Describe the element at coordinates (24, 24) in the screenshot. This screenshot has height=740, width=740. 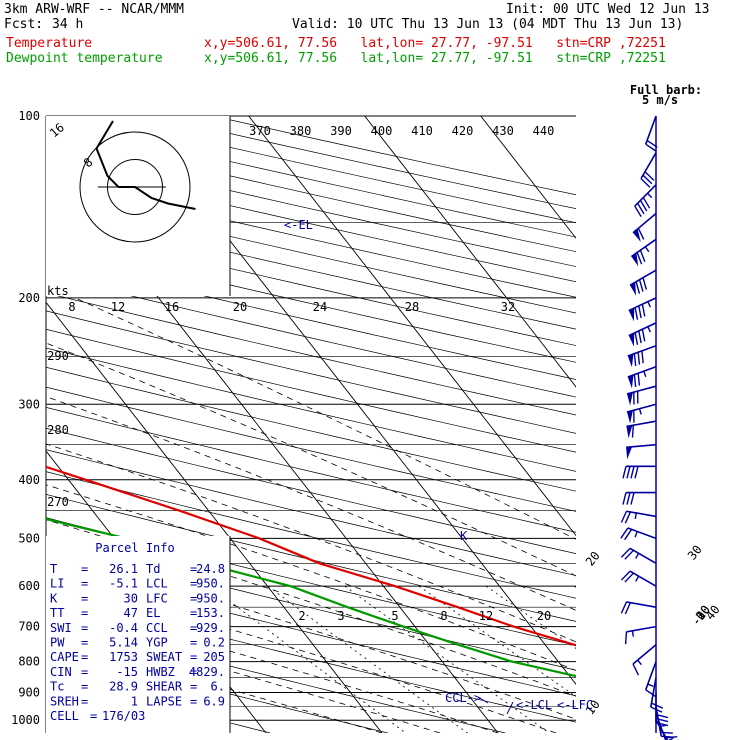
I see `forecast-label: Fcst:` at that location.